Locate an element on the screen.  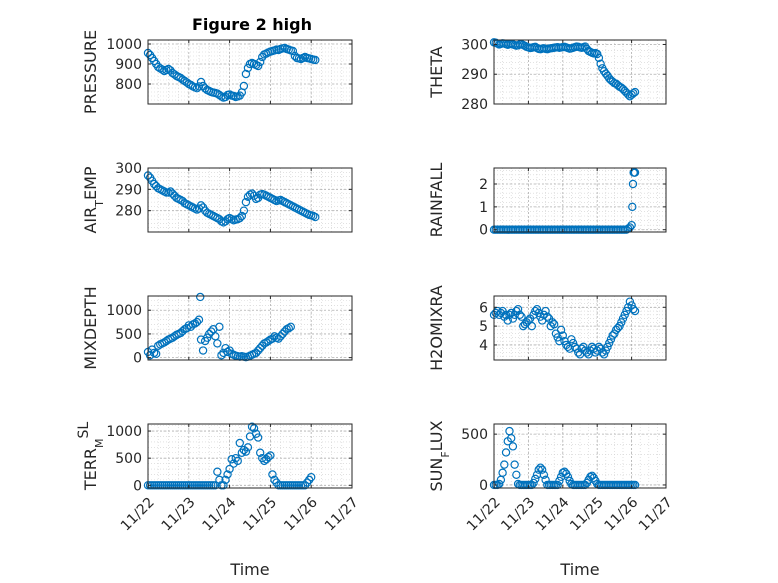
y-axis-label: SUNFLUX is located at coordinates (439, 455).